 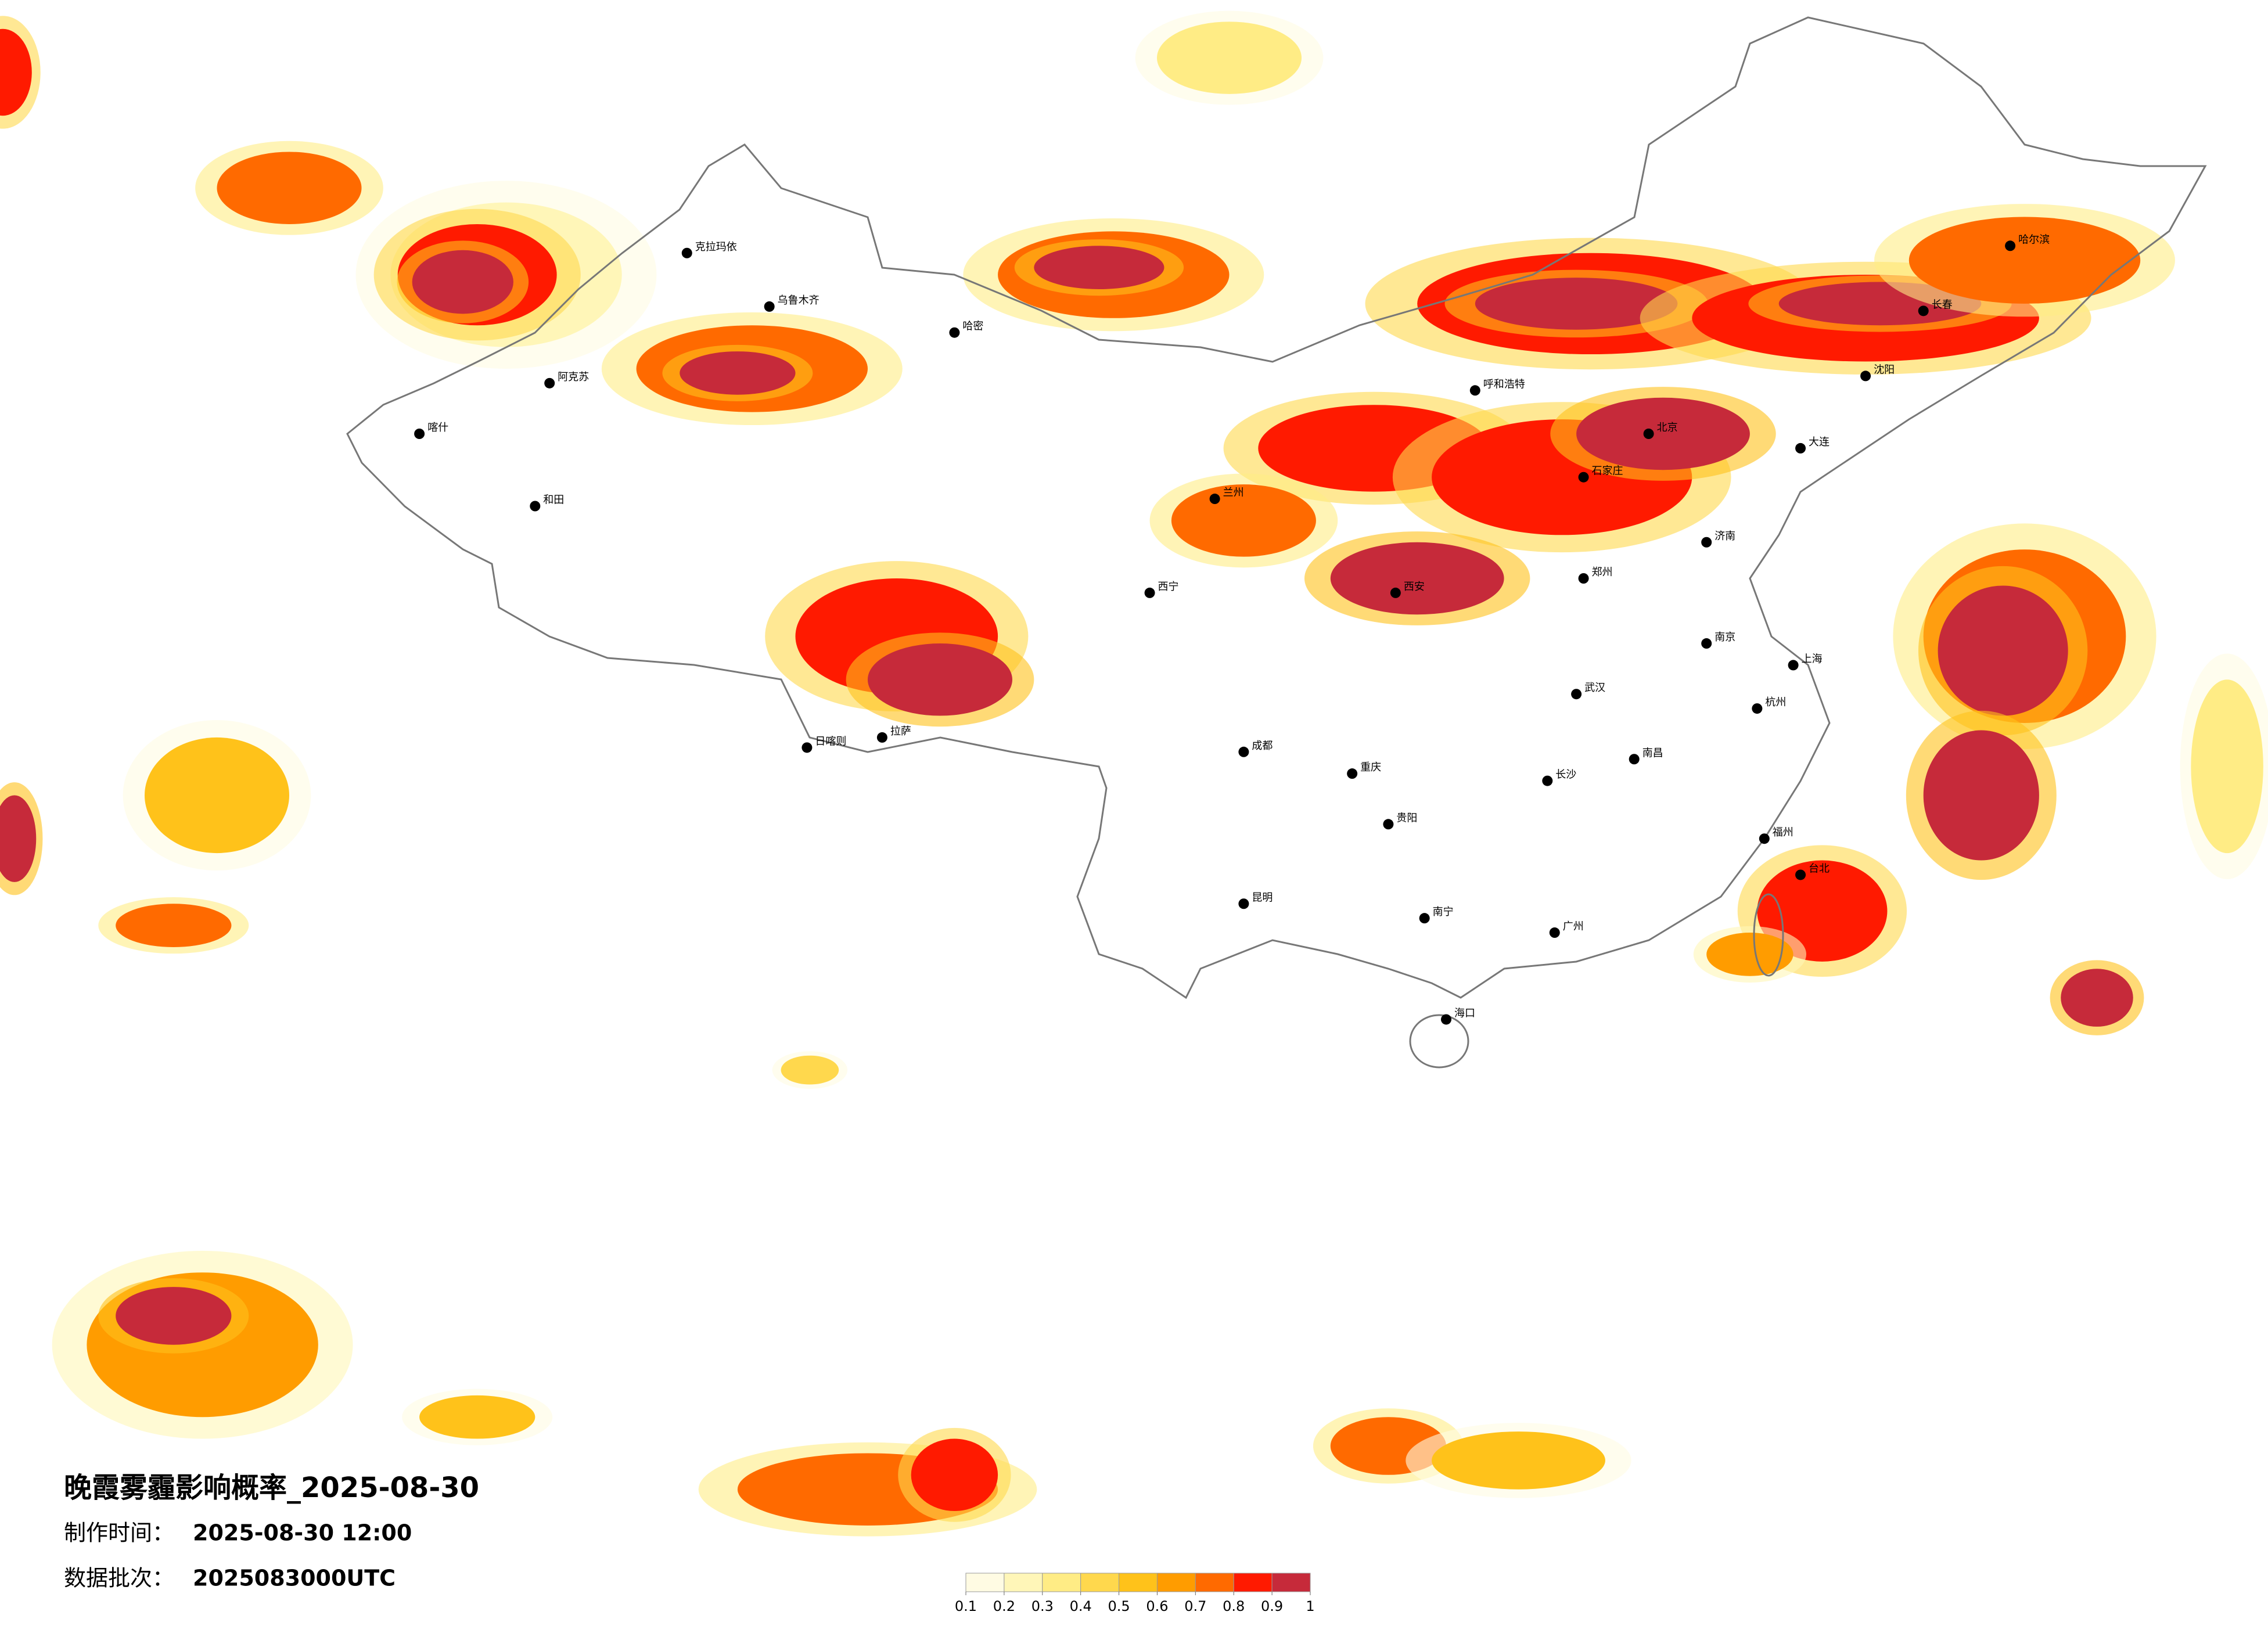 I want to click on city-label: 兰州, so click(x=1233, y=493).